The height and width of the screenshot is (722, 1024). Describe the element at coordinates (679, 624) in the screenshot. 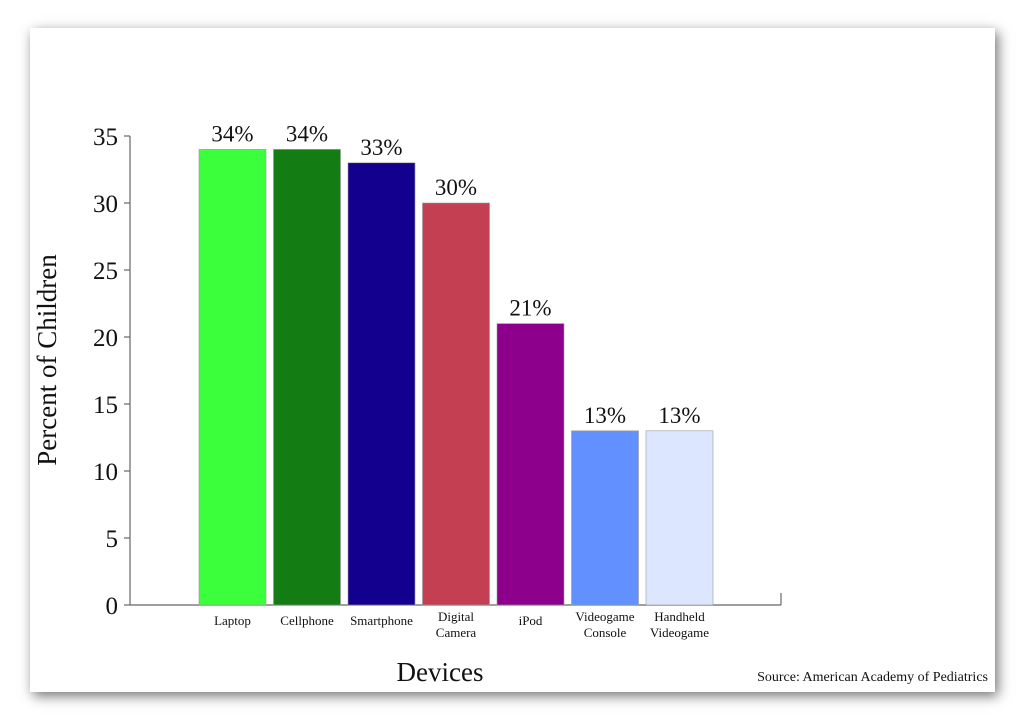

I see `x-tick-label: Handheld Videogame` at that location.